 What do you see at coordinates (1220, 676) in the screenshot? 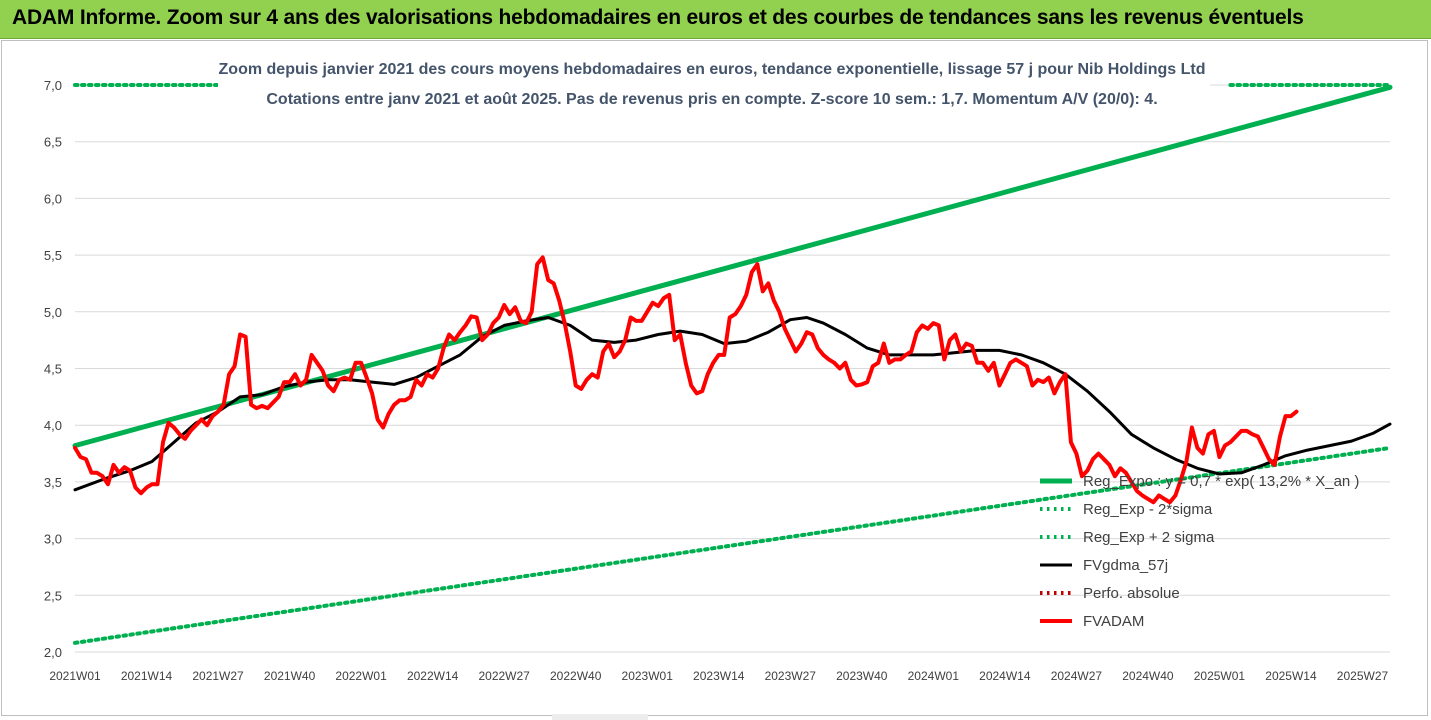
I see `x-tick-label: 2025W01` at bounding box center [1220, 676].